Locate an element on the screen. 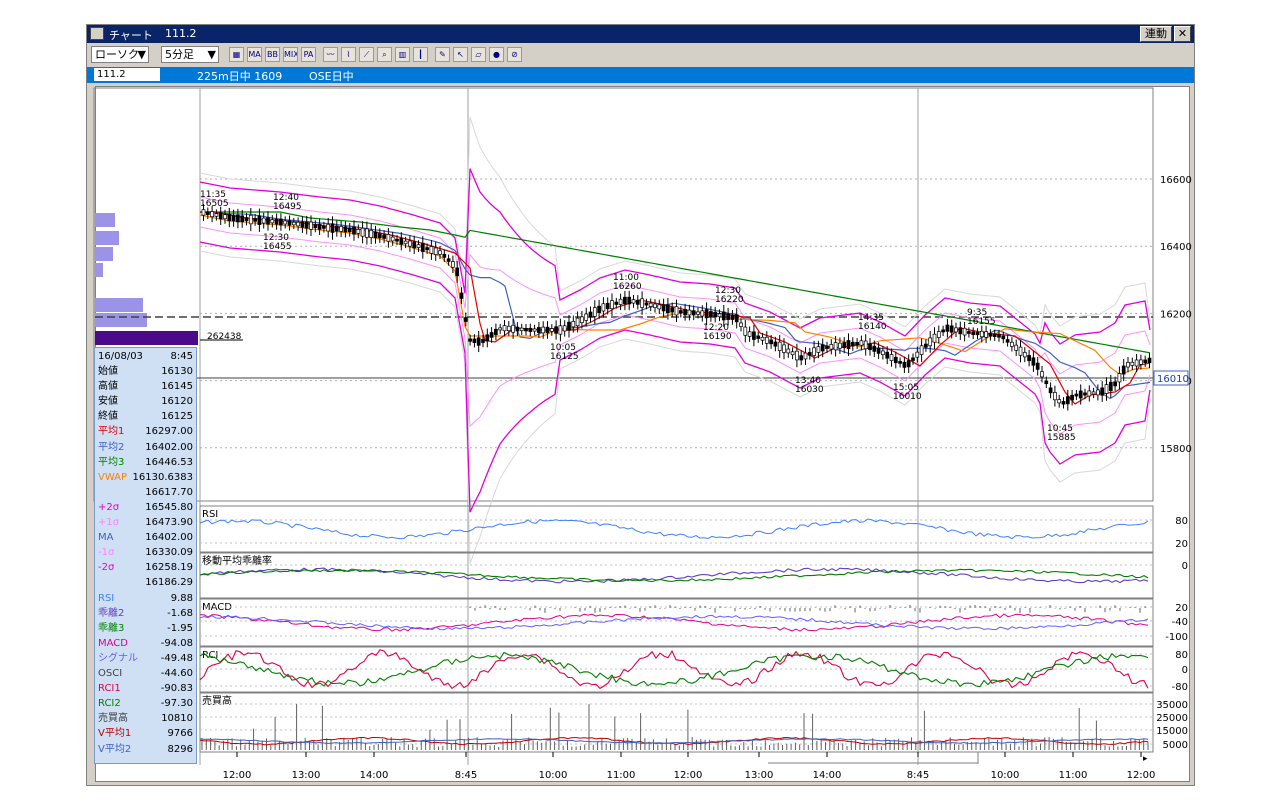 The width and height of the screenshot is (1280, 811). title-bar: チャート 111.2 連動 ✕ is located at coordinates (640, 34).